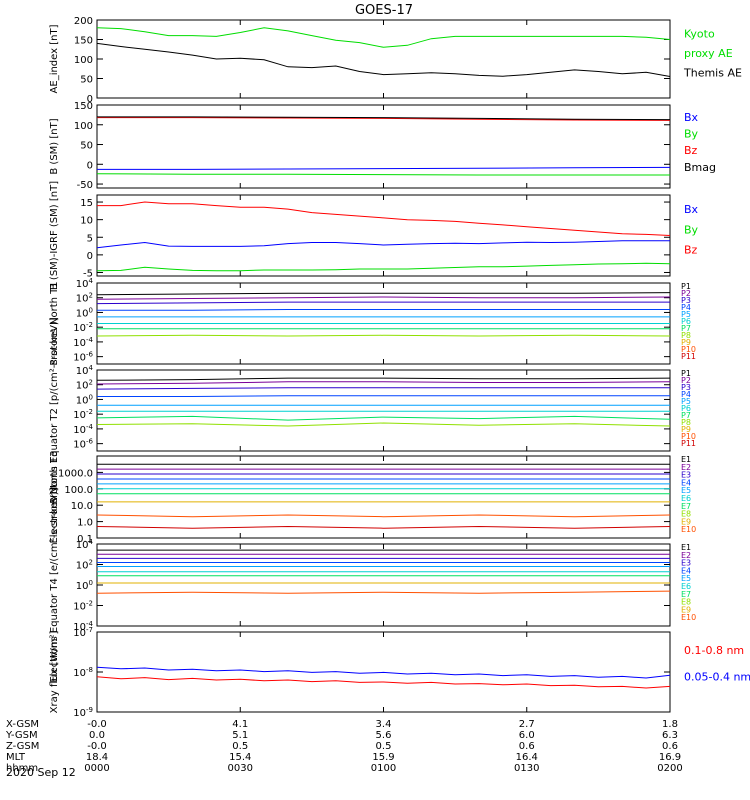 The width and height of the screenshot is (750, 800). Describe the element at coordinates (82, 506) in the screenshot. I see `y-tick-label: 10.0` at that location.